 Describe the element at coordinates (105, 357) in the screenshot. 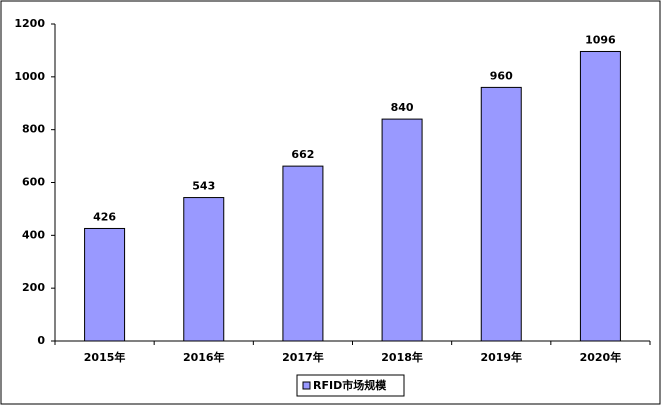

I see `x-tick-label: 2015年` at that location.